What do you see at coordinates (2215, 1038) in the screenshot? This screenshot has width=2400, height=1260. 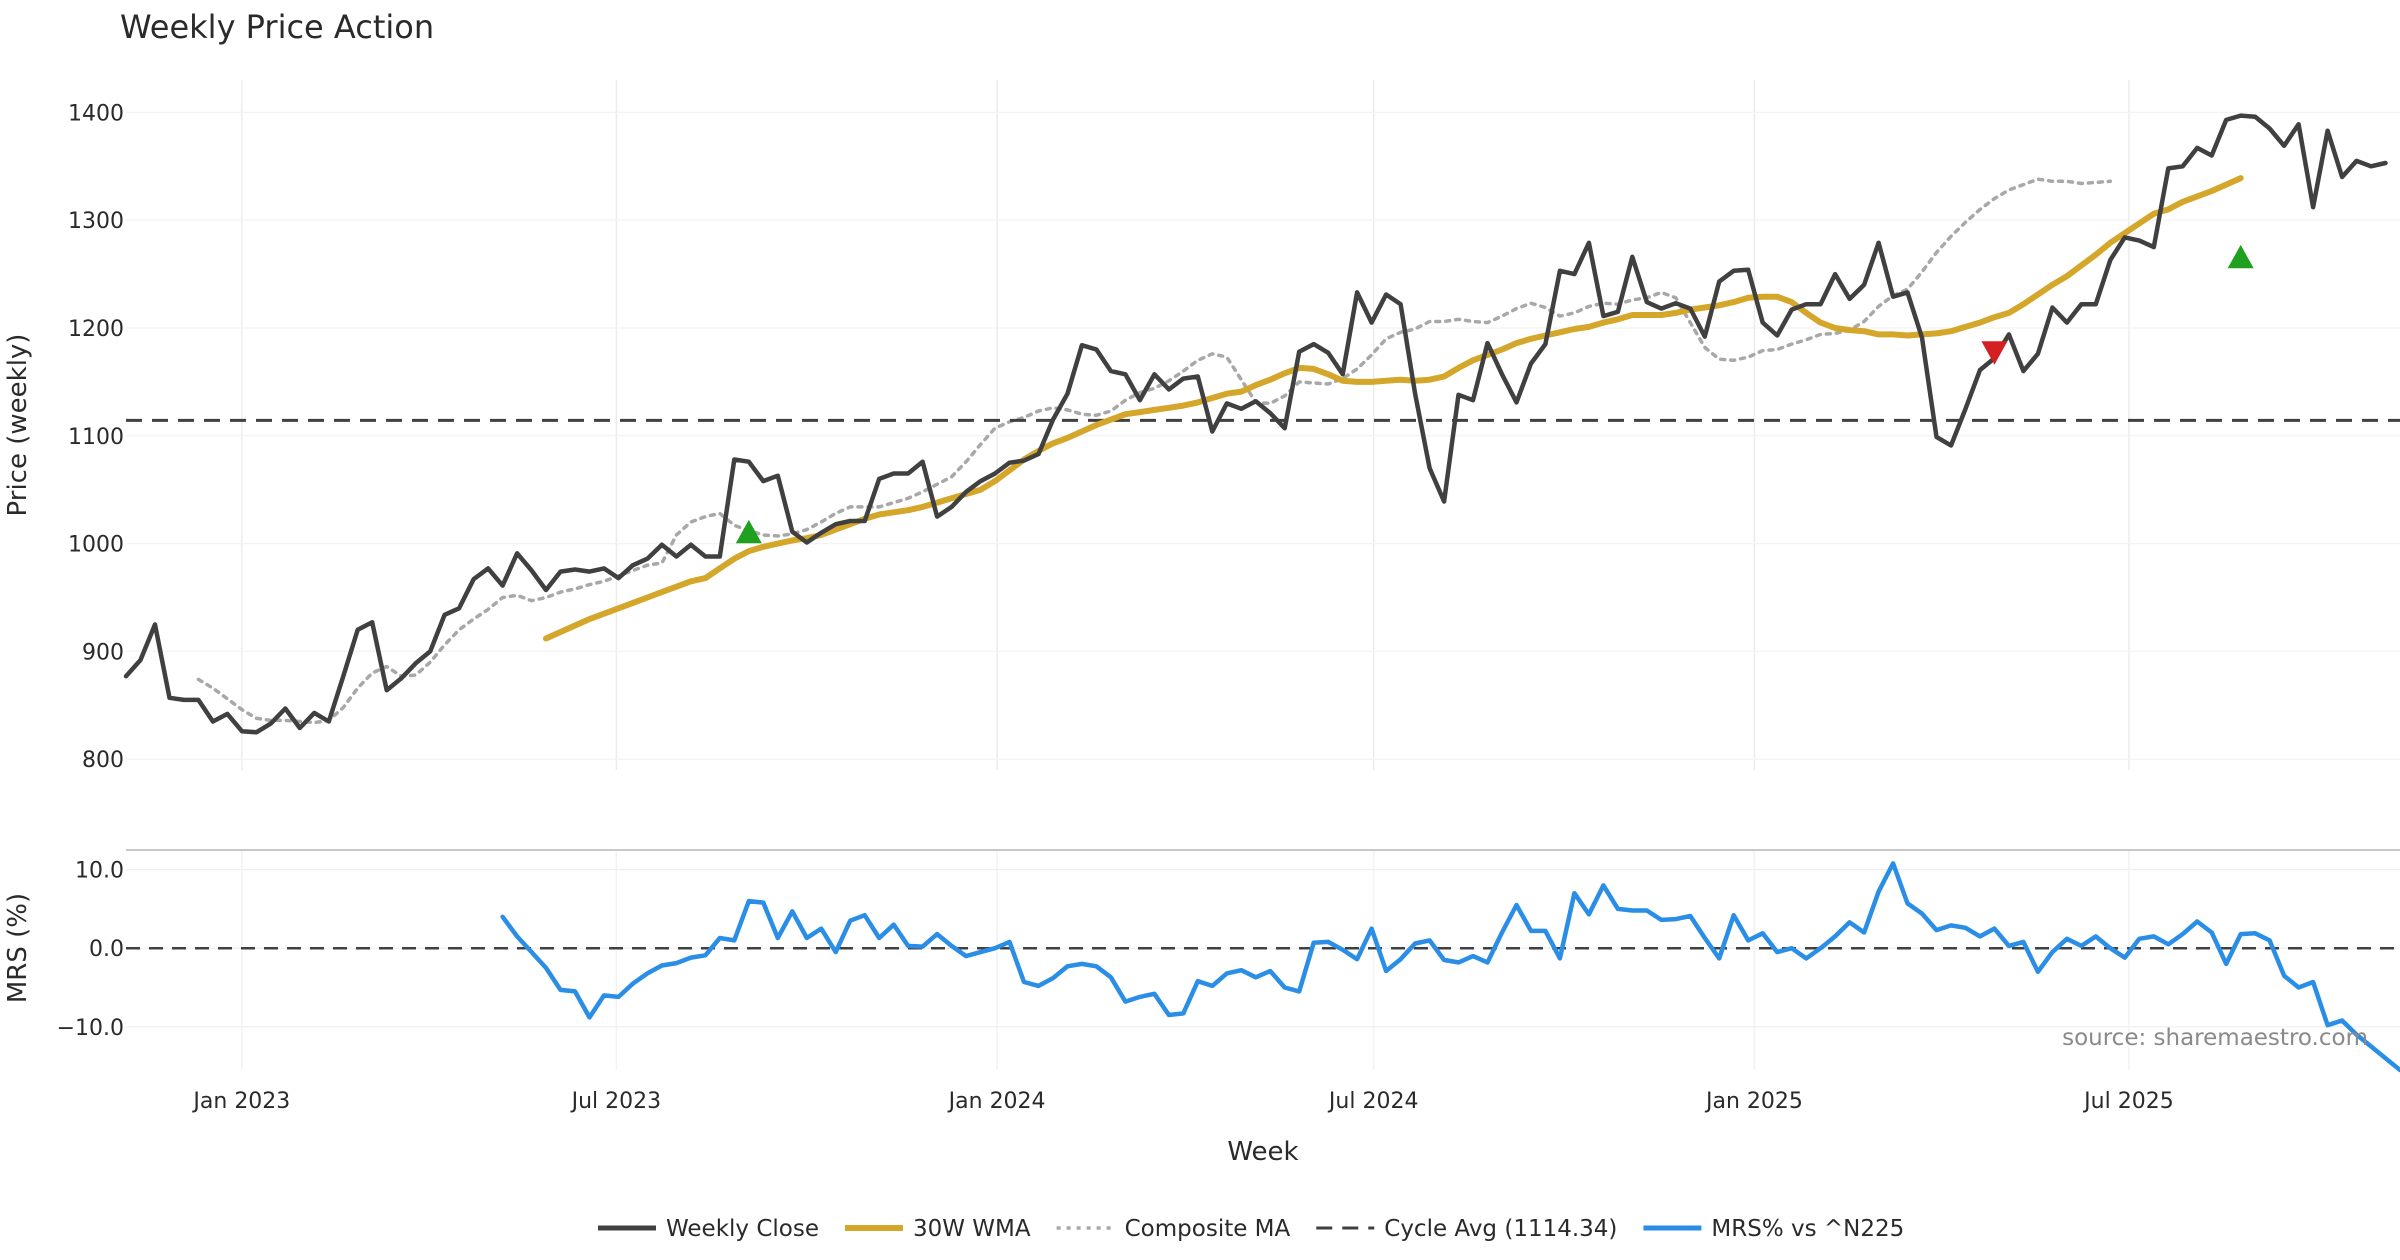 I see `source-note: source: sharemaestro.com` at bounding box center [2215, 1038].